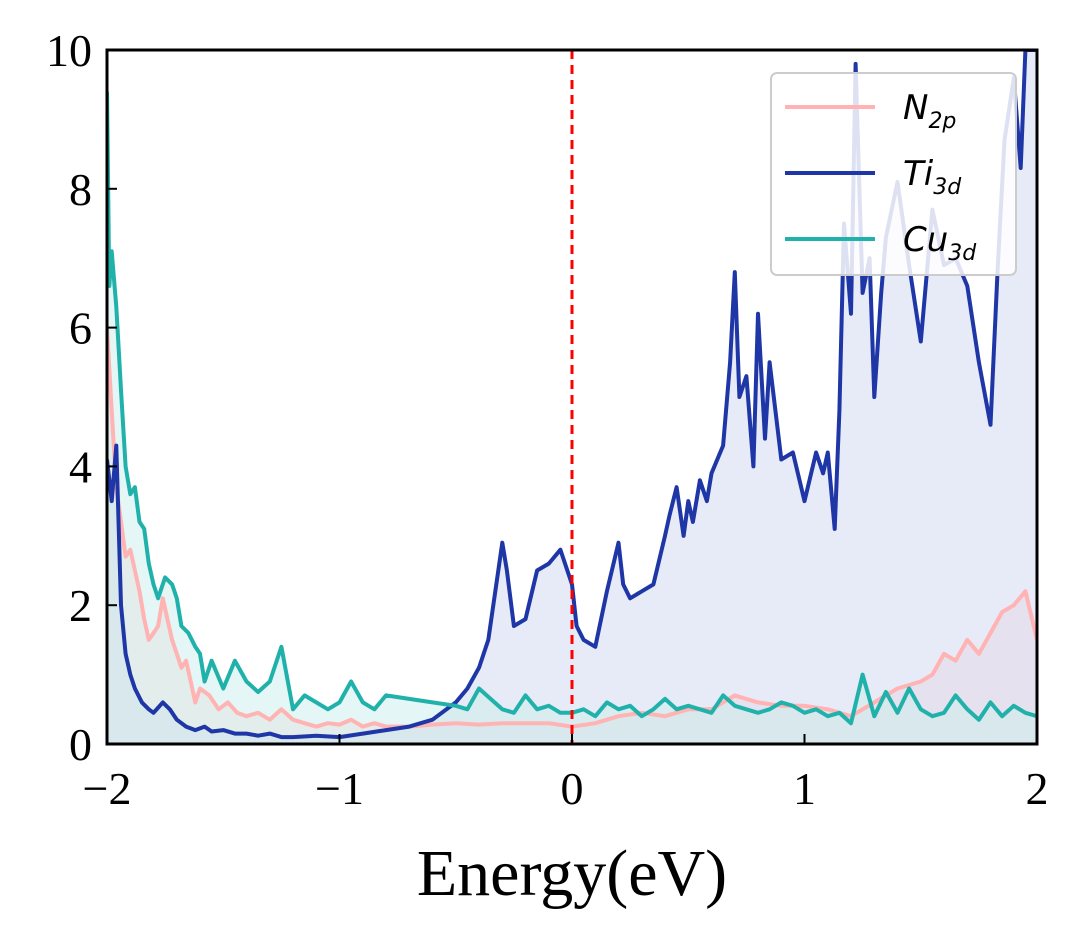 This screenshot has width=1082, height=940. I want to click on y-tick-label: 4, so click(80, 466).